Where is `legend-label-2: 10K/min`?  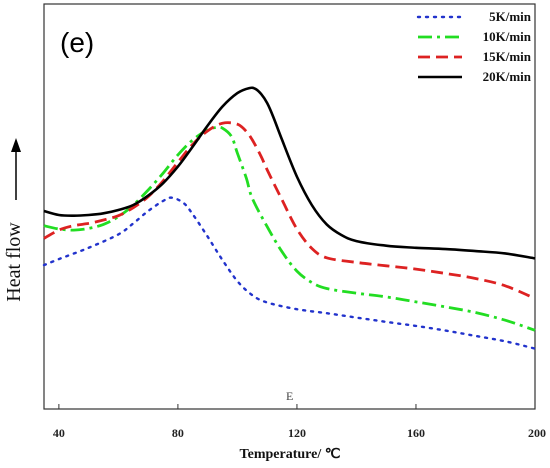
legend-label-2: 10K/min is located at coordinates (507, 36).